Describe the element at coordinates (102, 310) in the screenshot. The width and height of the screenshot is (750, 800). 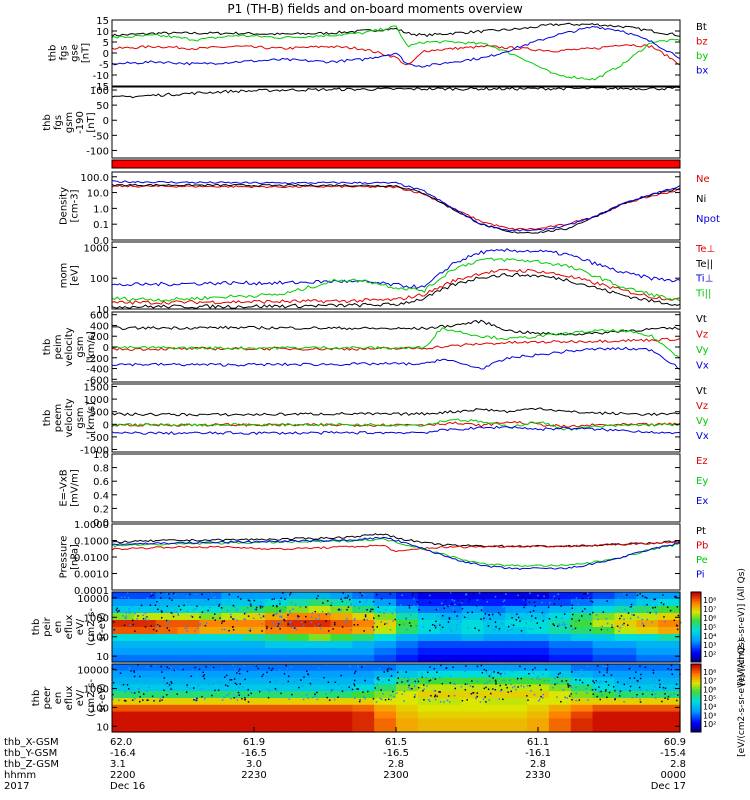
I see `y-tick-label: 10` at that location.